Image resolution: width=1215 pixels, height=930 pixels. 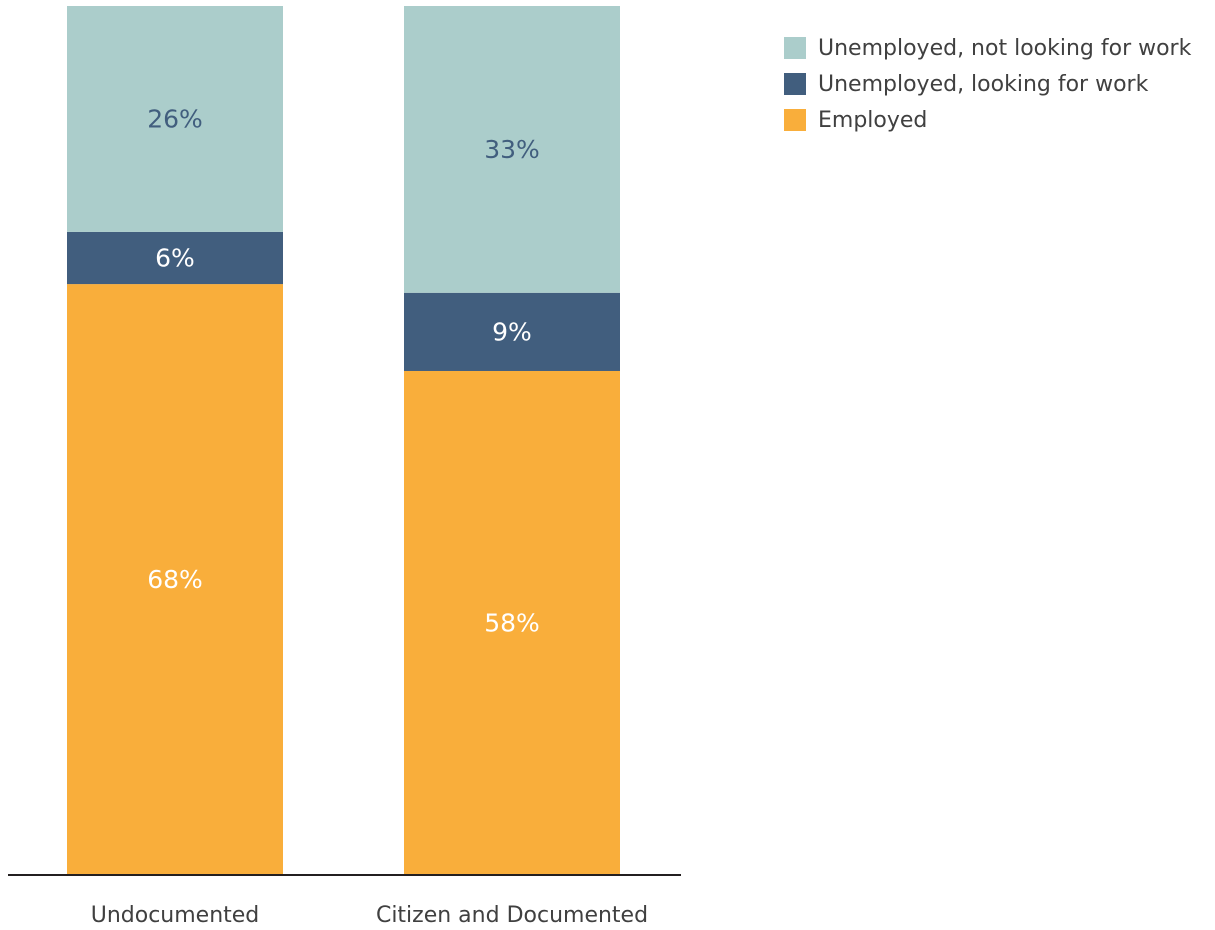 I want to click on data-label-undocumented-unemployed-looking-for-work: 6%, so click(x=175, y=258).